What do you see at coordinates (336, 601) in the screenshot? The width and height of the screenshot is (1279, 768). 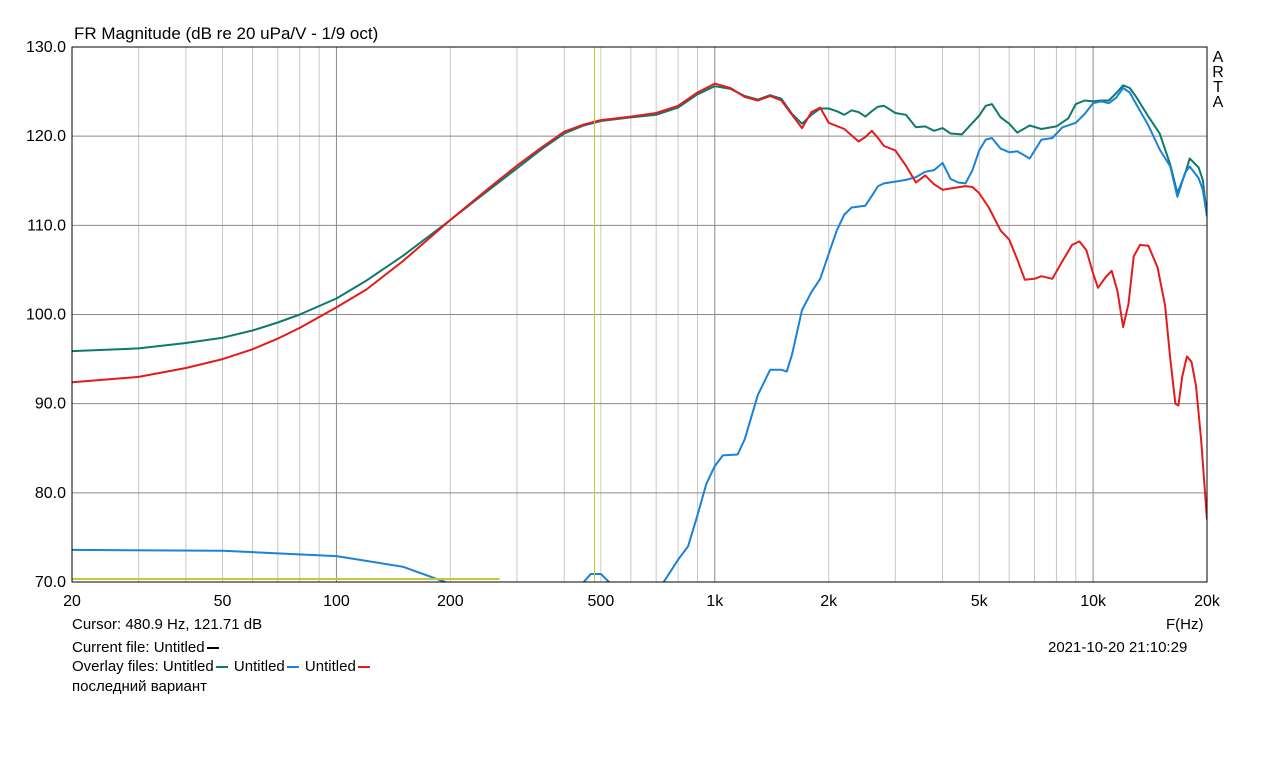 I see `x-tick-label: 100` at bounding box center [336, 601].